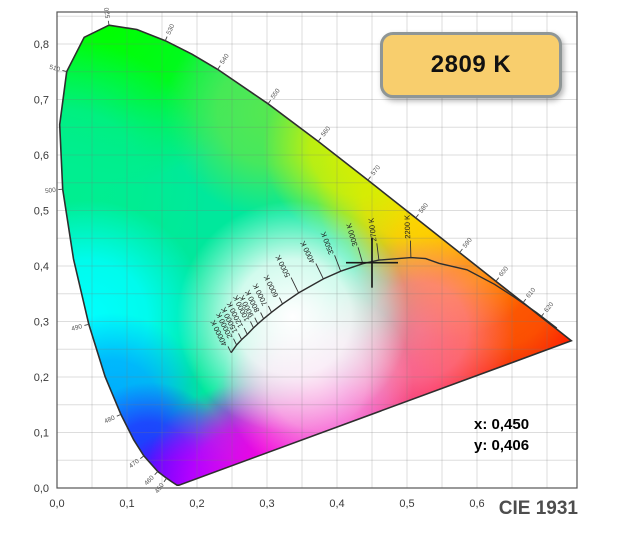 This screenshot has height=550, width=620. What do you see at coordinates (549, 307) in the screenshot?
I see `svg-text: 620` at bounding box center [549, 307].